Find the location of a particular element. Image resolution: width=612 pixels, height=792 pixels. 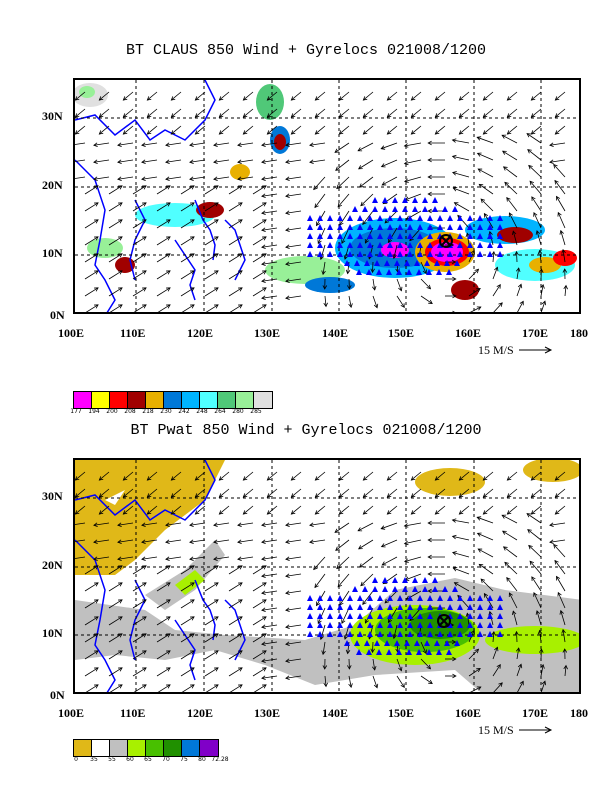

top-xlabel-100e: 100E is located at coordinates (71, 333).